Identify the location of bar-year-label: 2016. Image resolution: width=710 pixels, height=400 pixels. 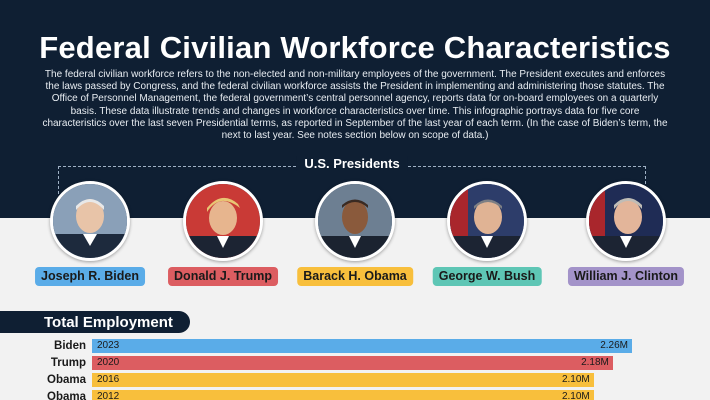
(108, 379).